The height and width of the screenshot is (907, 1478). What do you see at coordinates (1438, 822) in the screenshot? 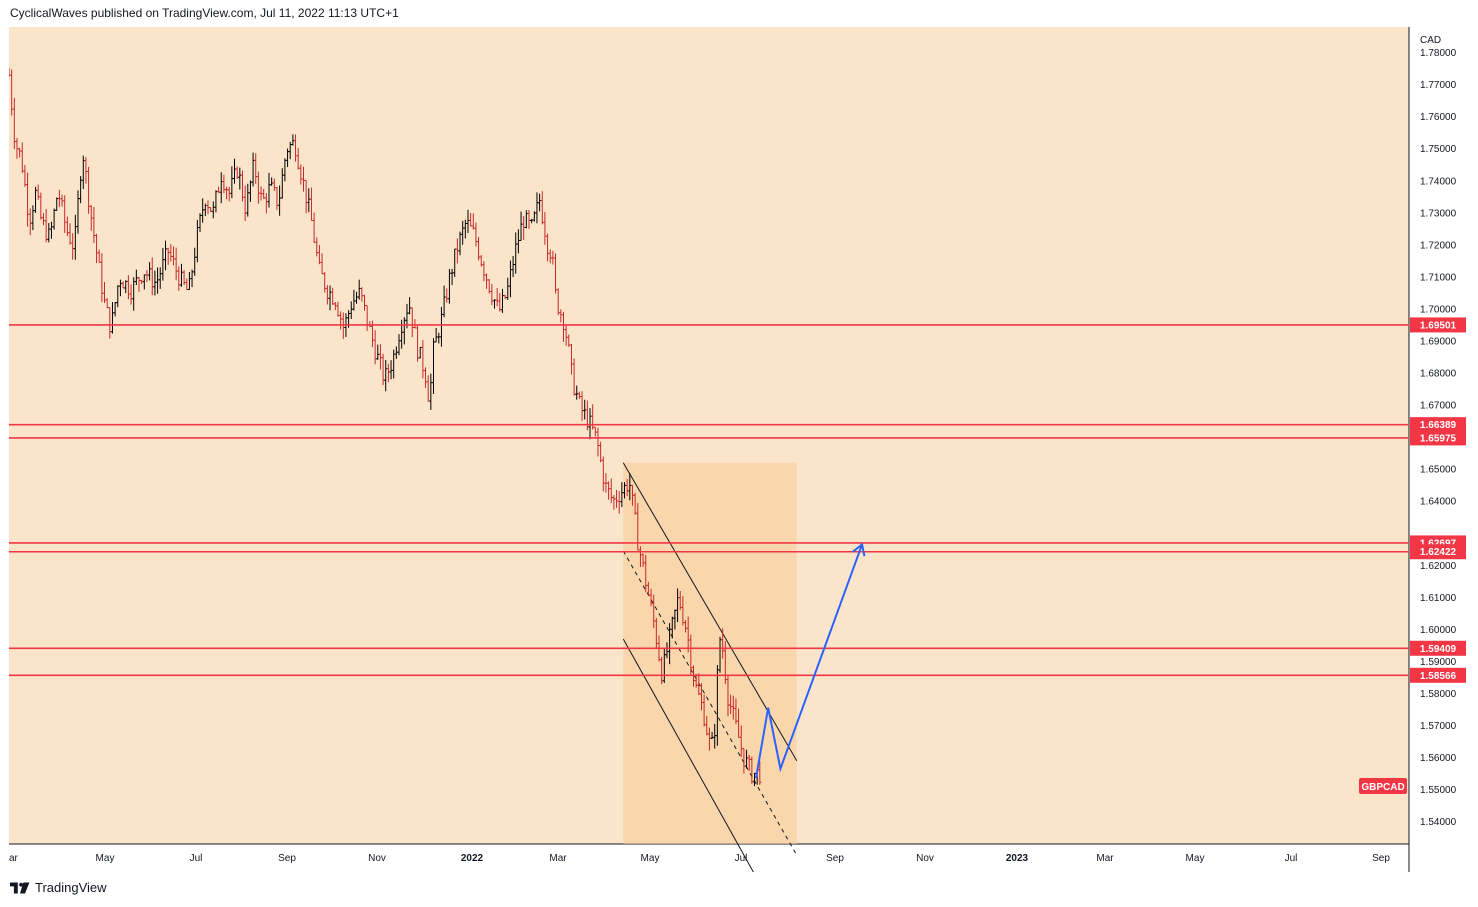
I see `price-tick-label: 1.54000` at bounding box center [1438, 822].